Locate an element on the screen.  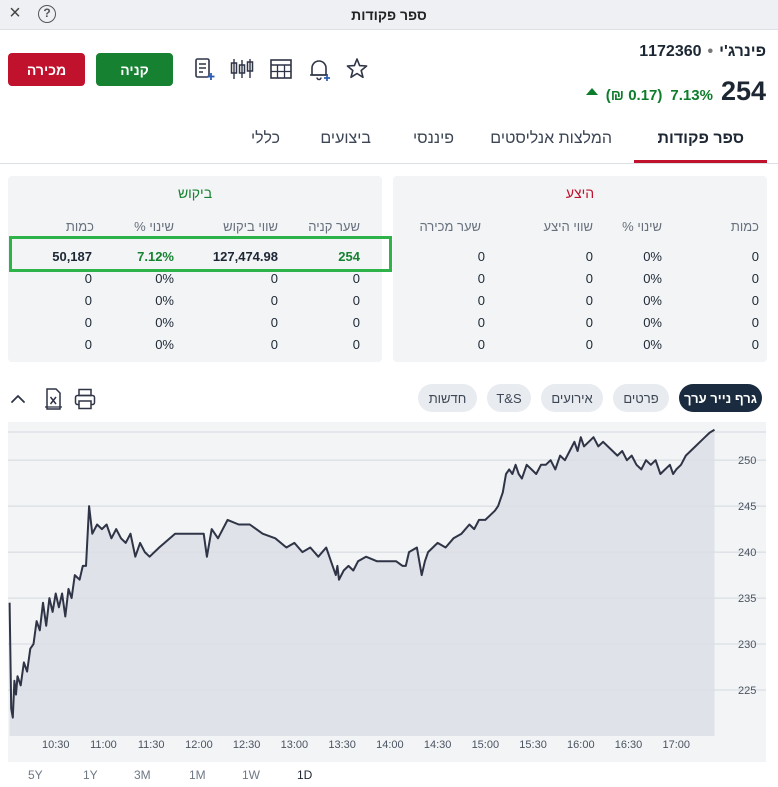
bid-cell: 254 is located at coordinates (349, 256).